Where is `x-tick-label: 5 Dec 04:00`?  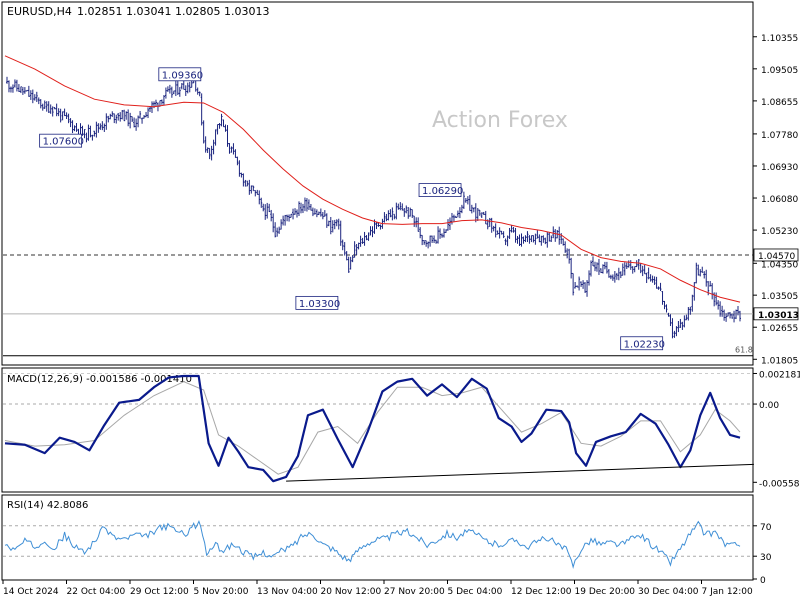
x-tick-label: 5 Dec 04:00 is located at coordinates (475, 592).